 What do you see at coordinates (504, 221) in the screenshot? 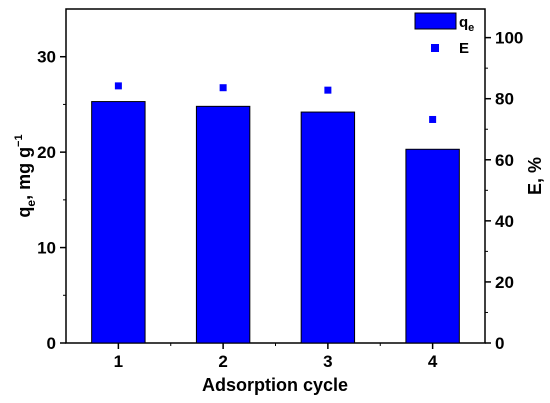
I see `right-tick-label-40: 40` at bounding box center [504, 221].